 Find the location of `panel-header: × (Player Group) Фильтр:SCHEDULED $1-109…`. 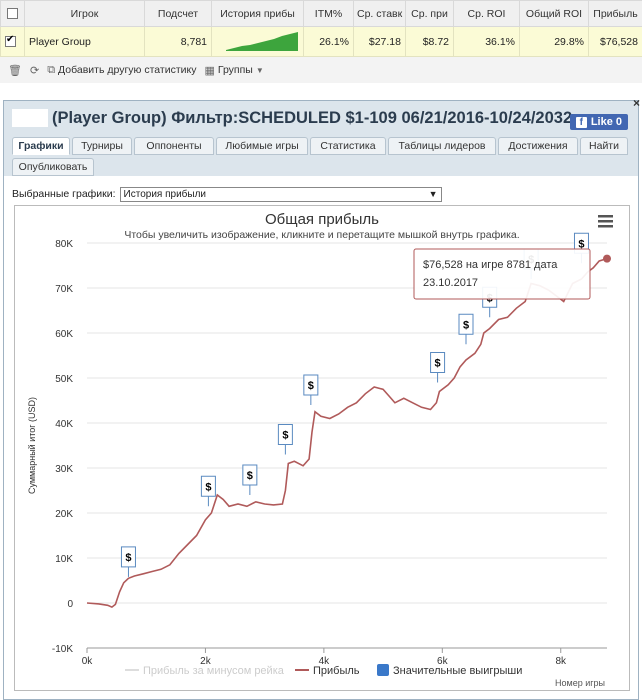

panel-header: × (Player Group) Фильтр:SCHEDULED $1-109… is located at coordinates (322, 115).